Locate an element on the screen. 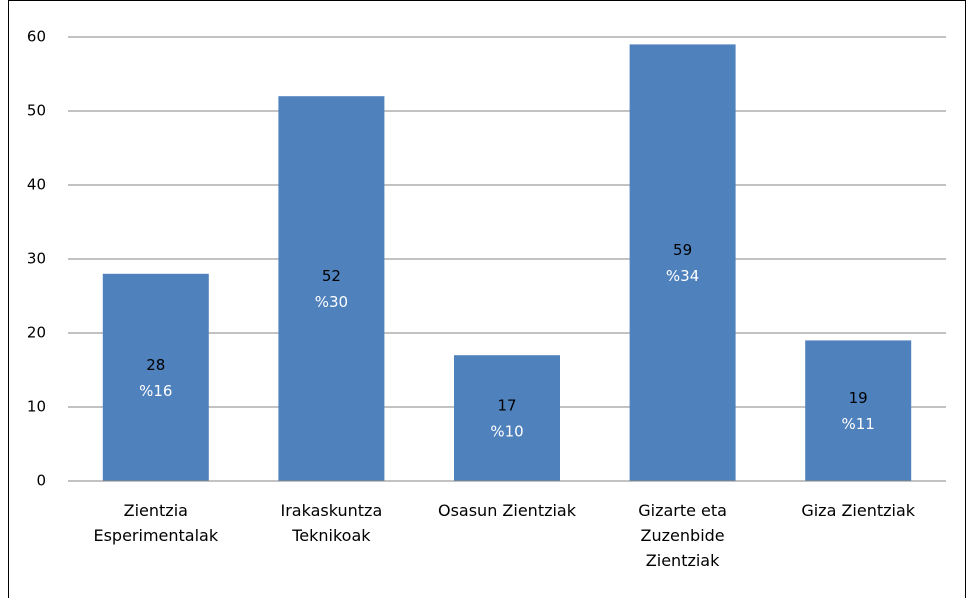 This screenshot has height=598, width=966. value-label: 17 is located at coordinates (506, 406).